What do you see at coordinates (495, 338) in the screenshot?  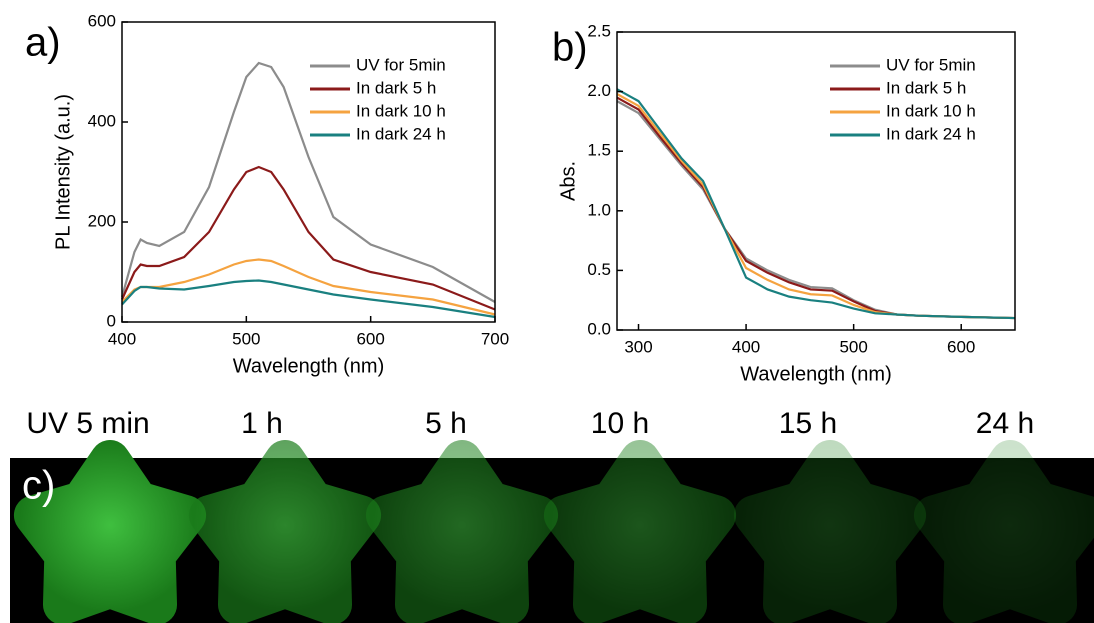 I see `x-tick-label: 700` at bounding box center [495, 338].